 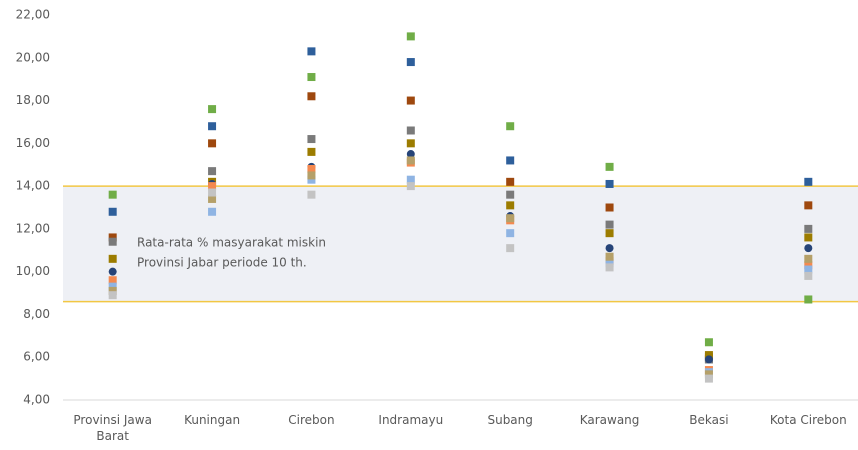 What do you see at coordinates (36, 314) in the screenshot?
I see `y-tick-label: 8,00` at bounding box center [36, 314].